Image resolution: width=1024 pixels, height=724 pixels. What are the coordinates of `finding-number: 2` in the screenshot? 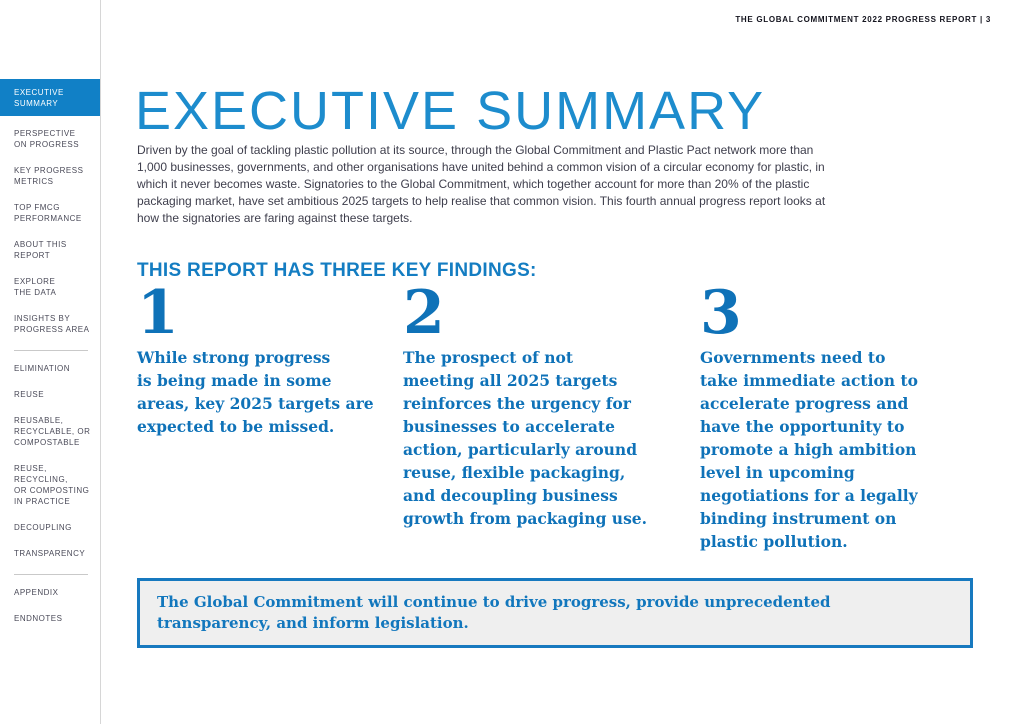 It's located at (424, 313).